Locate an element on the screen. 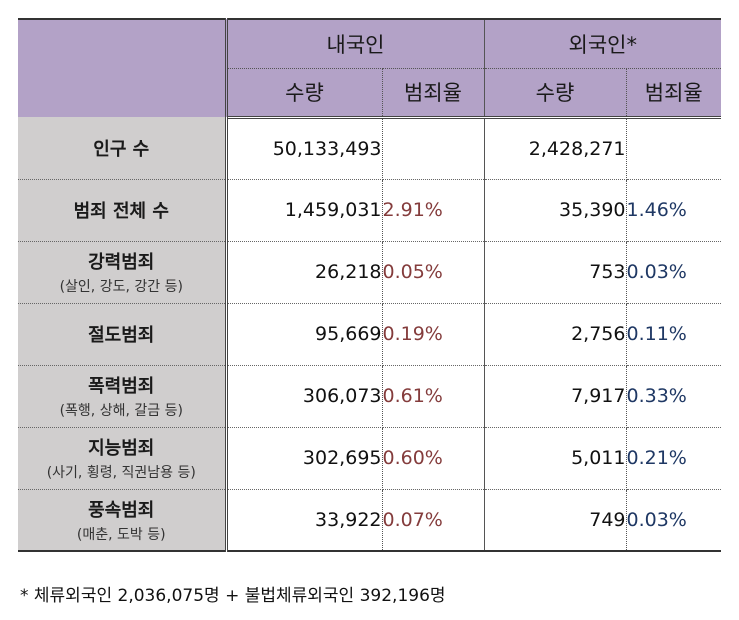  row-label: 풍속범죄 is located at coordinates (121, 510).